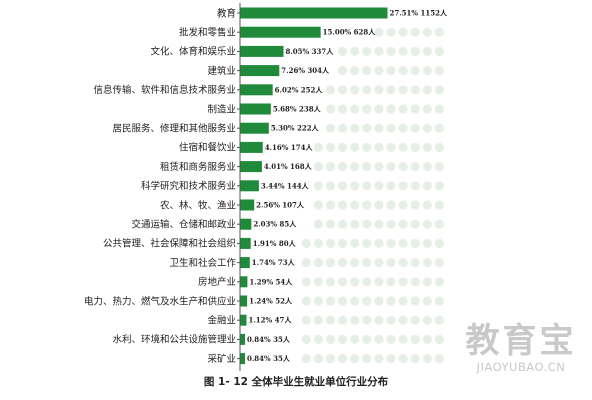 Image resolution: width=592 pixels, height=400 pixels. What do you see at coordinates (226, 13) in the screenshot?
I see `category-label: 教育` at bounding box center [226, 13].